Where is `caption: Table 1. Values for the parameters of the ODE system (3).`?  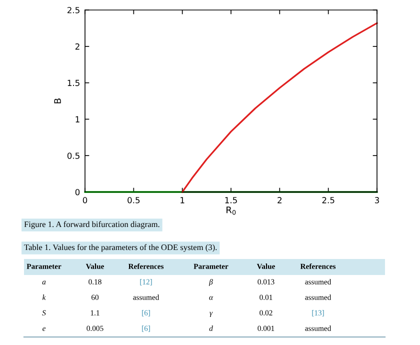
caption: Table 1. Values for the parameters of the ODE system (3). is located at coordinates (120, 248).